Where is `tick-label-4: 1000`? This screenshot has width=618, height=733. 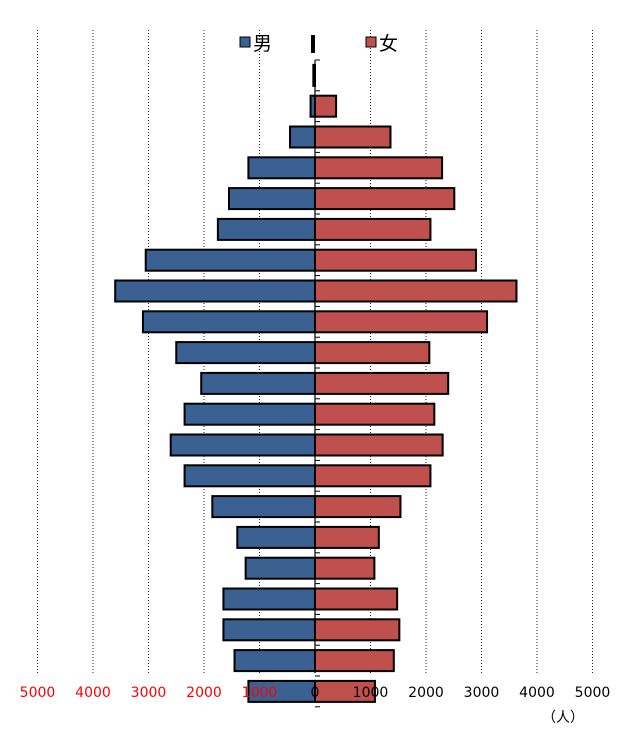
tick-label-4: 1000 is located at coordinates (260, 693).